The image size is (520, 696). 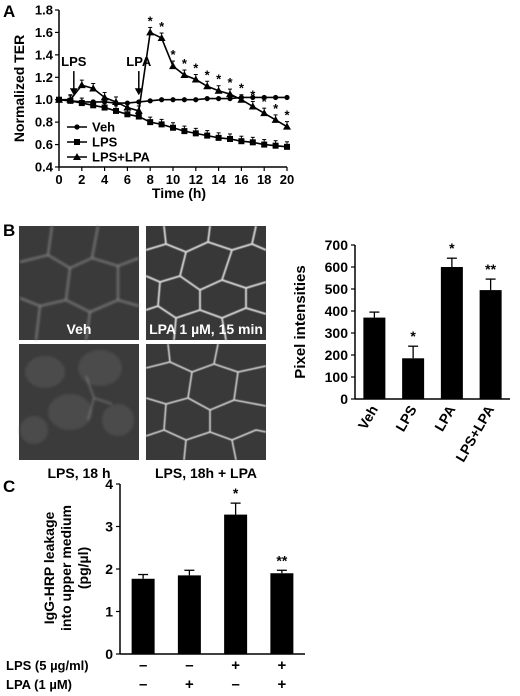 I want to click on significance-marker: **, so click(x=490, y=269).